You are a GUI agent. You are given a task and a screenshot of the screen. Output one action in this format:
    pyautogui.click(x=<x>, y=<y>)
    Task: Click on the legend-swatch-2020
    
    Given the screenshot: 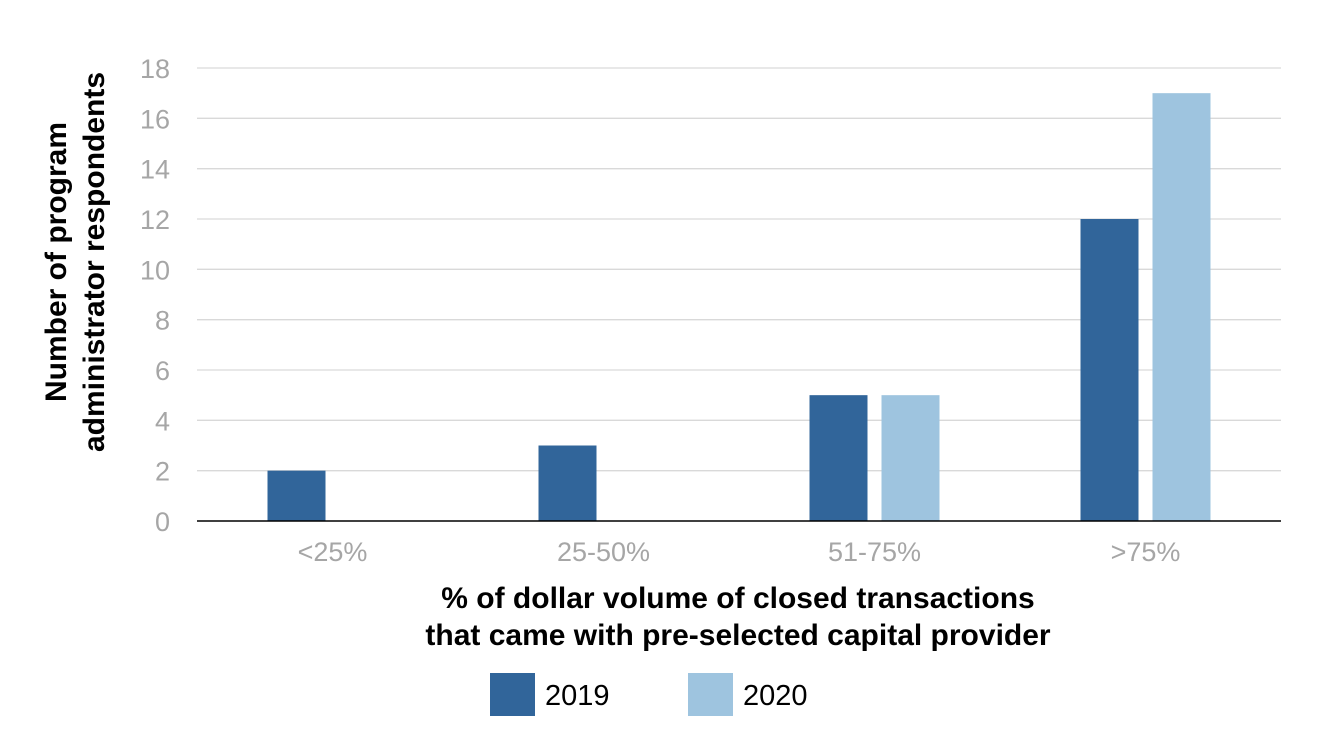 What is the action you would take?
    pyautogui.click(x=710, y=694)
    